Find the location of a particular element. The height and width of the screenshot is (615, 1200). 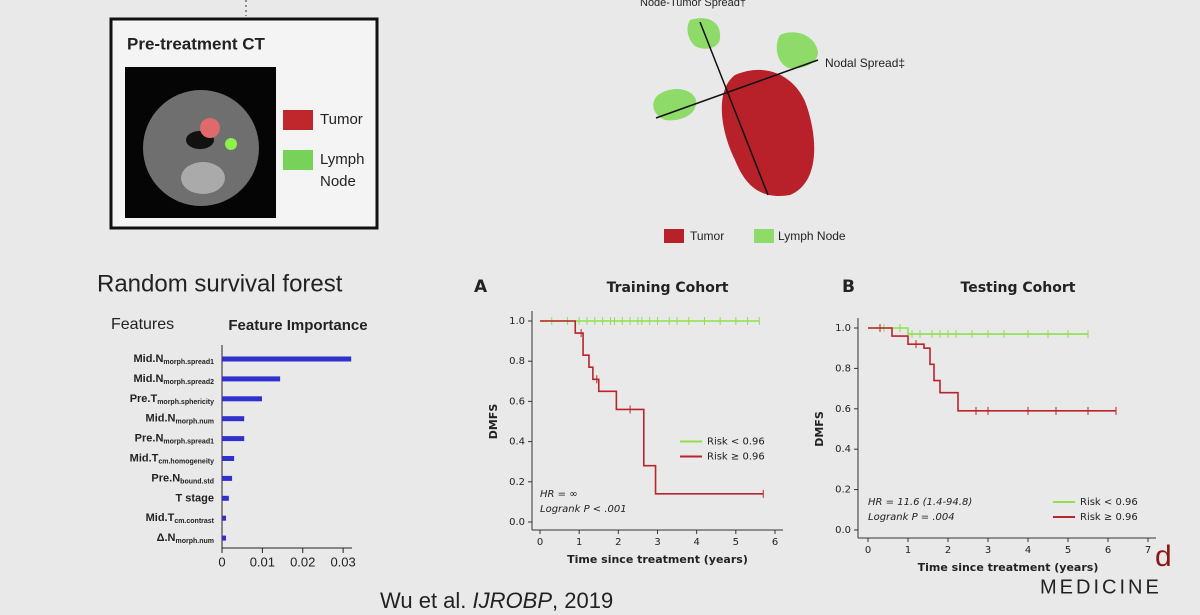

ct-tumor is located at coordinates (210, 128).